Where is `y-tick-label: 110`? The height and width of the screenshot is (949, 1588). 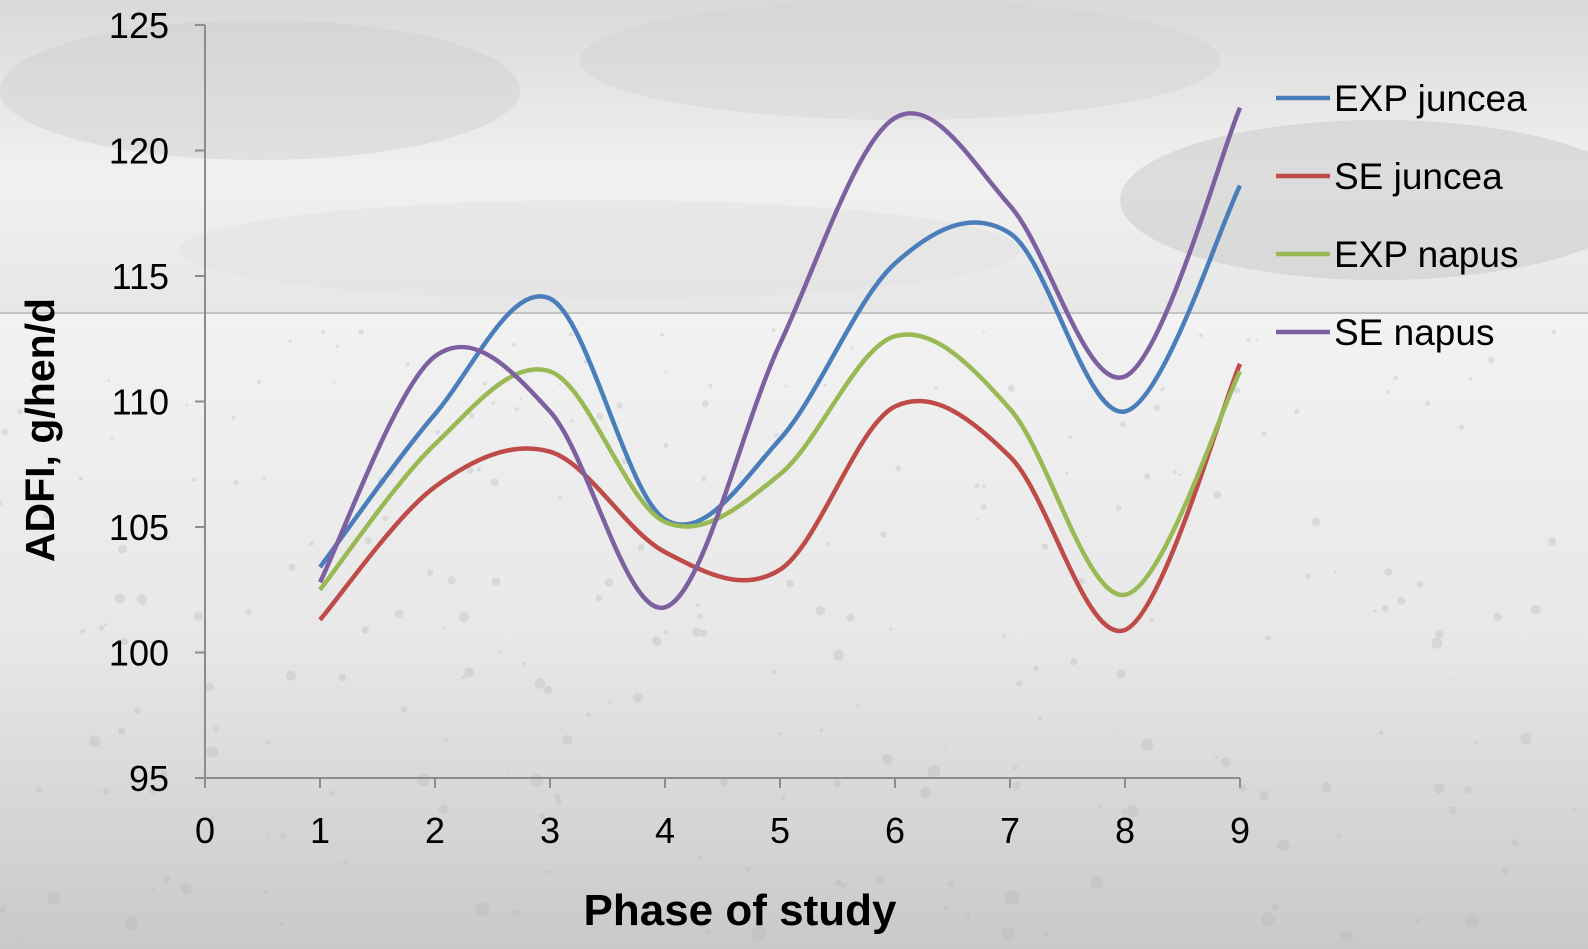
y-tick-label: 110 is located at coordinates (140, 402).